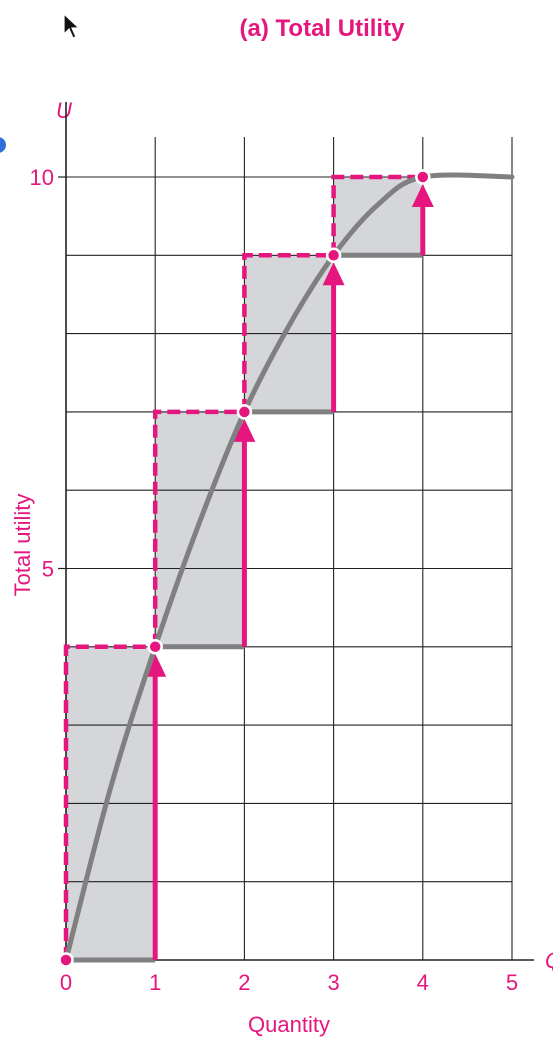 The image size is (553, 1041). I want to click on chart-title: (a) Total Utility, so click(323, 28).